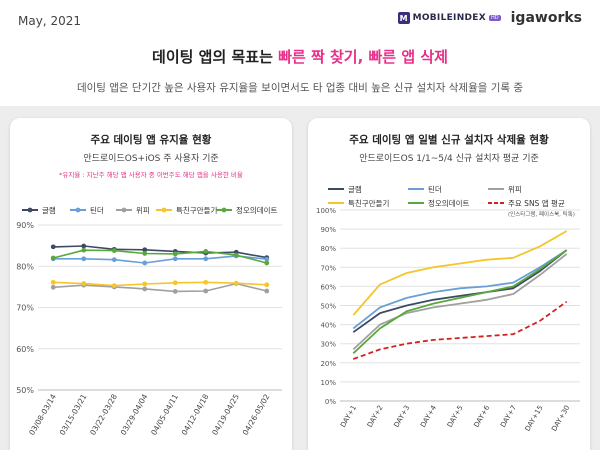 Image resolution: width=600 pixels, height=450 pixels. Describe the element at coordinates (375, 416) in the screenshot. I see `x-tick-label: DAY+2` at that location.